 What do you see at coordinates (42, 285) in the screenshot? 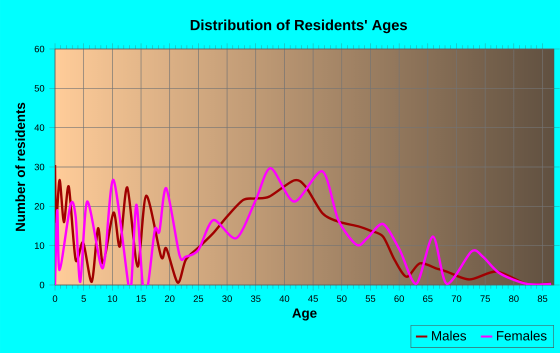
I see `y-tick-label: 0` at bounding box center [42, 285].